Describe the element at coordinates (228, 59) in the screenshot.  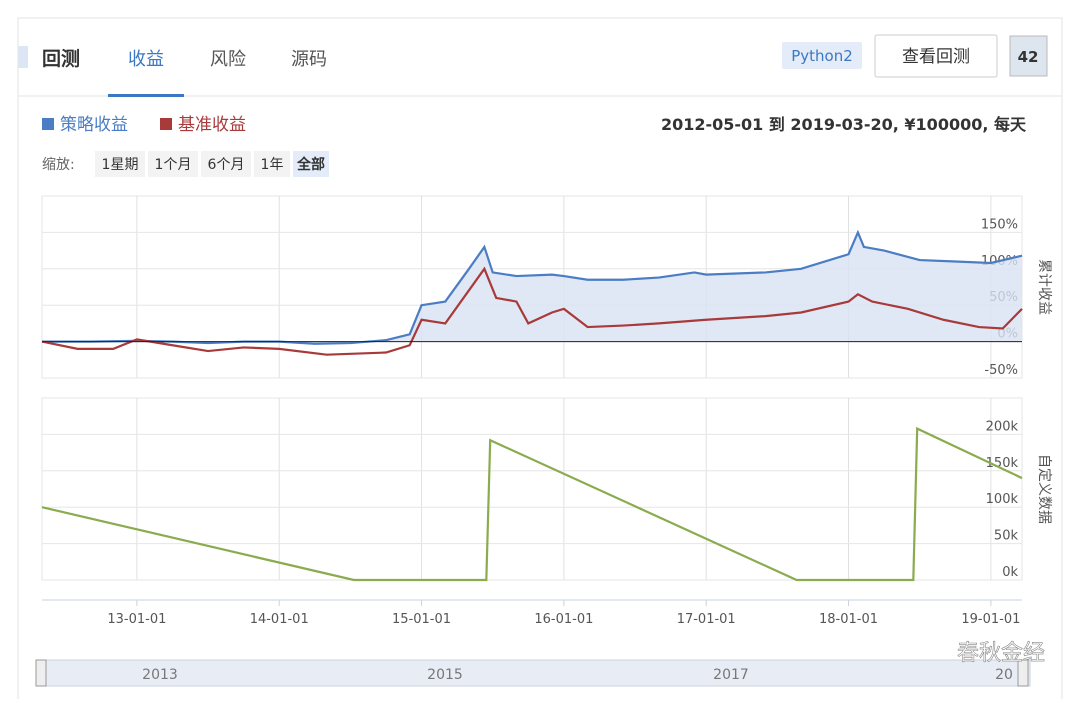
I see `tab: 风险` at that location.